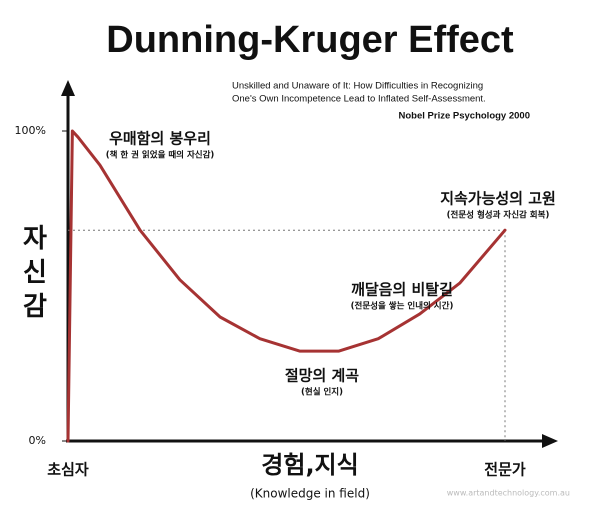 This screenshot has width=593, height=512. Describe the element at coordinates (498, 199) in the screenshot. I see `annotation: 지속가능성의 고원` at that location.